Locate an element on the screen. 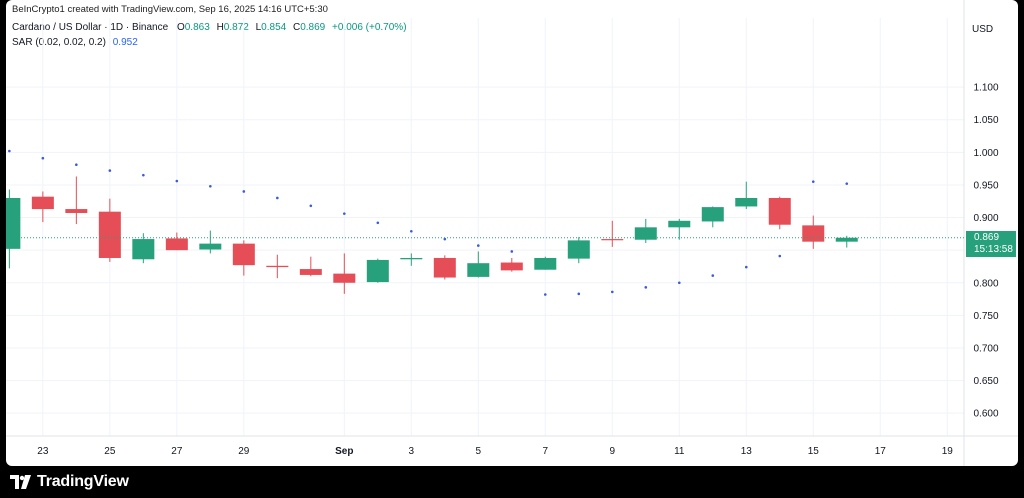  x-tick-label: 9 is located at coordinates (613, 451).